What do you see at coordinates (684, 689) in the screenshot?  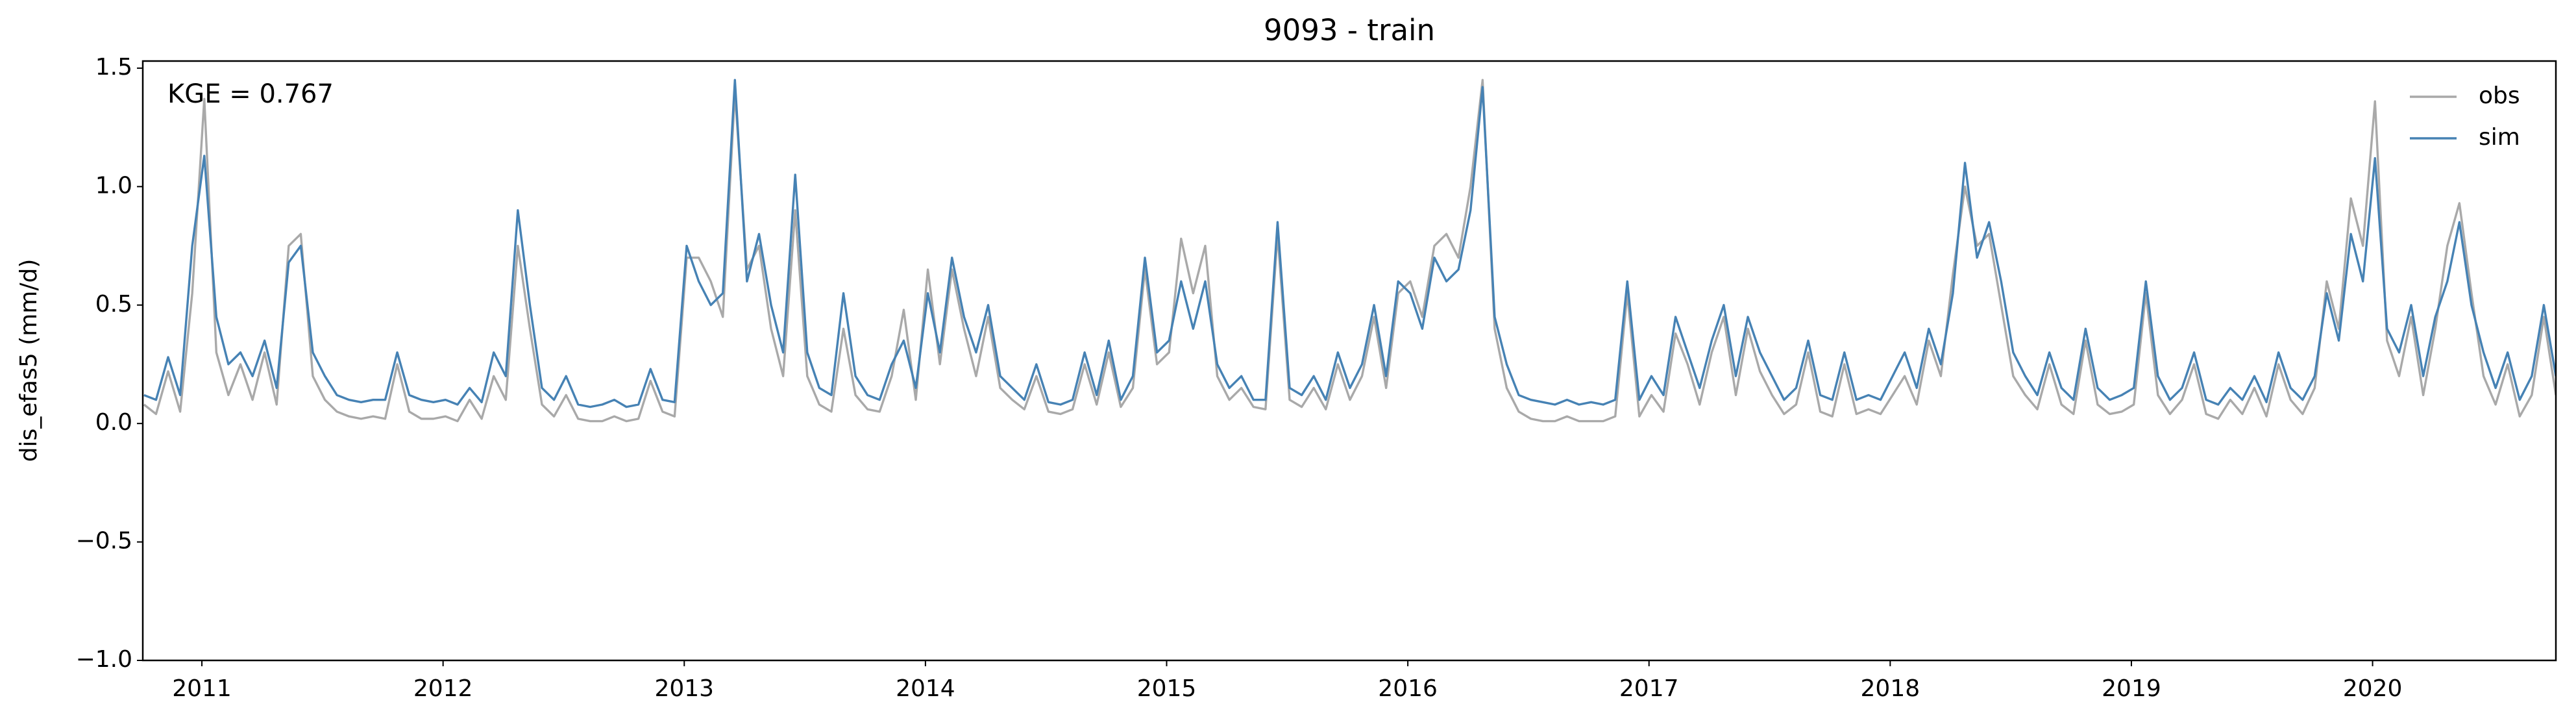 I see `x-tick-label: 2013` at bounding box center [684, 689].